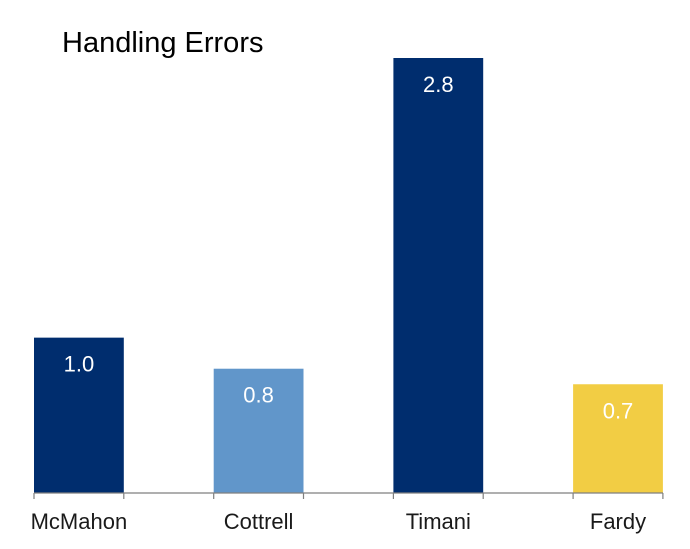 The image size is (690, 549). I want to click on category-label-cottrell: Cottrell, so click(259, 521).